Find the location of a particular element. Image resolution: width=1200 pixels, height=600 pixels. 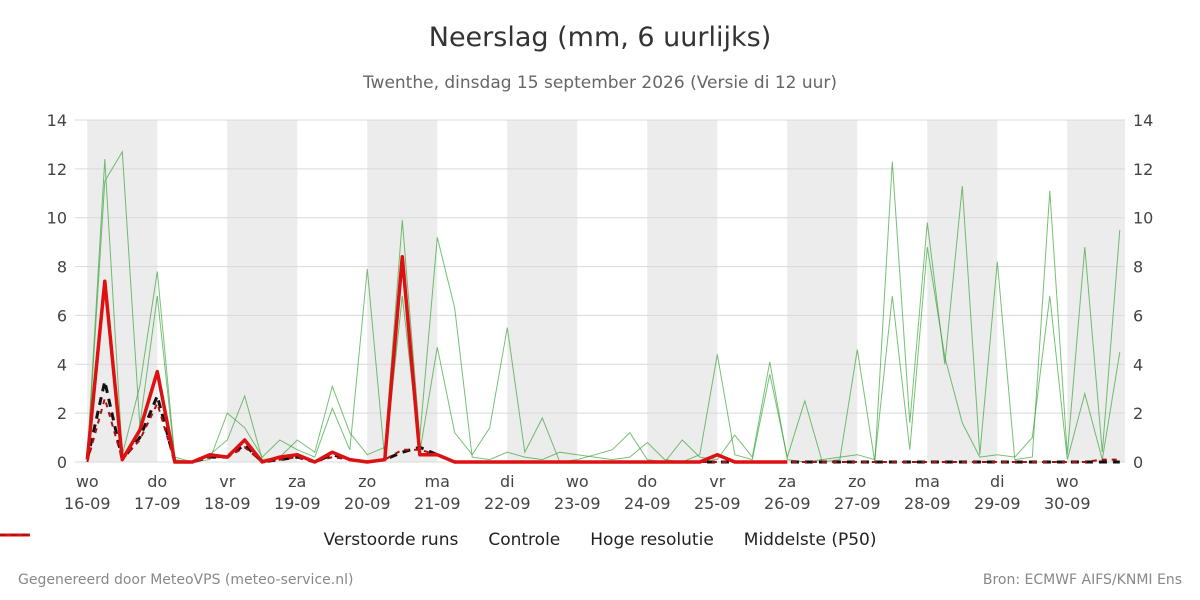

x-tick-date: 23-09 is located at coordinates (577, 503).